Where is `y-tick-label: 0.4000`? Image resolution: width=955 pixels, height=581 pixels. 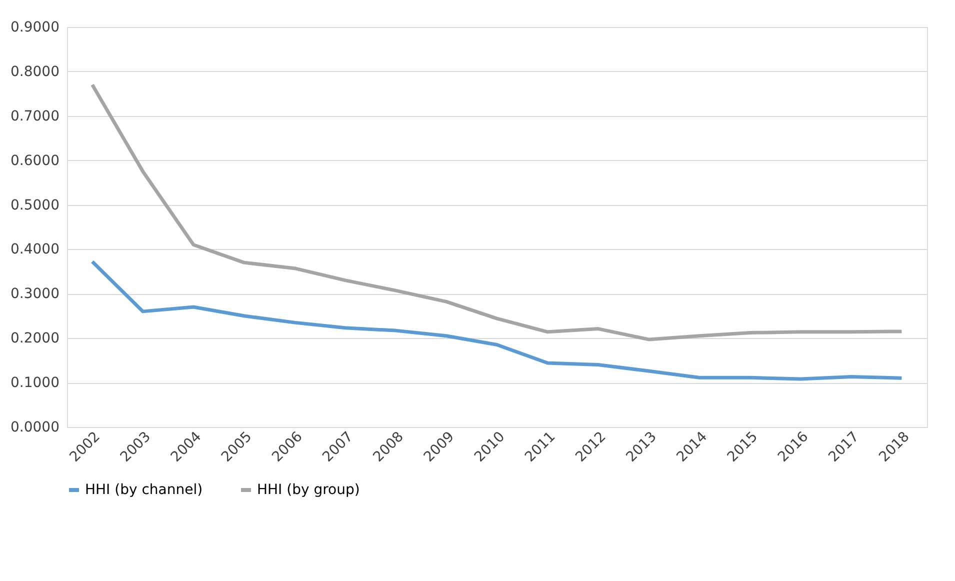
y-tick-label: 0.4000 is located at coordinates (35, 250).